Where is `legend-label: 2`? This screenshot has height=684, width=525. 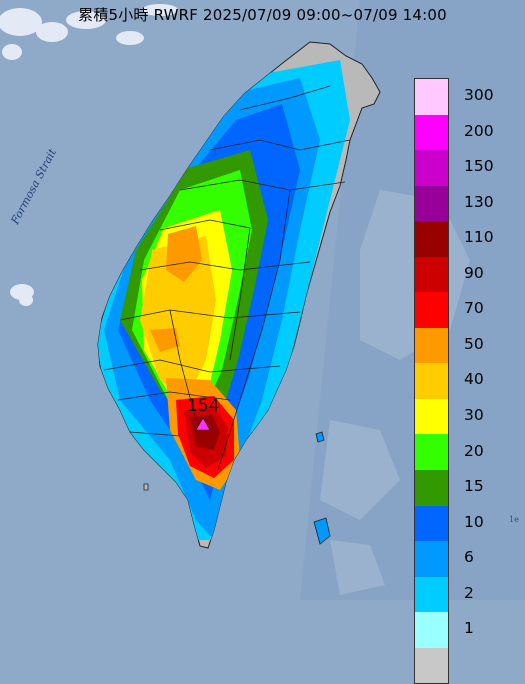
legend-label: 2 is located at coordinates (469, 592).